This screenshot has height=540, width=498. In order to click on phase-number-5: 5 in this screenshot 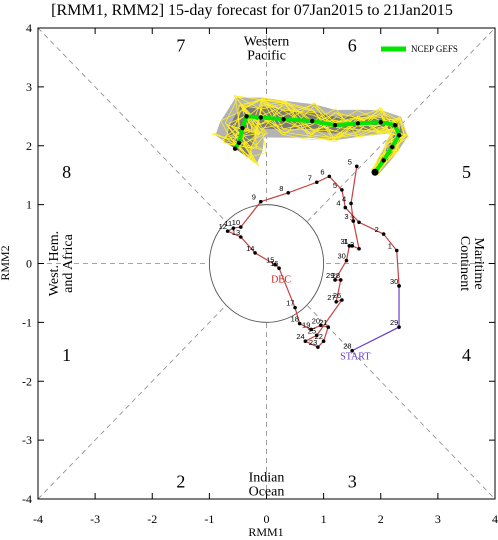, I will do `click(466, 172)`.